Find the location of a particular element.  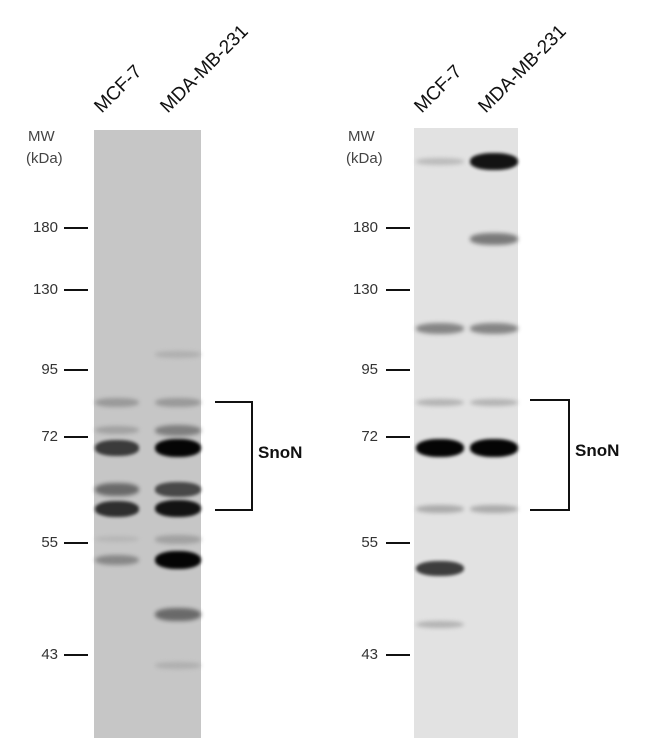

mw-label-right: MW is located at coordinates (361, 136).